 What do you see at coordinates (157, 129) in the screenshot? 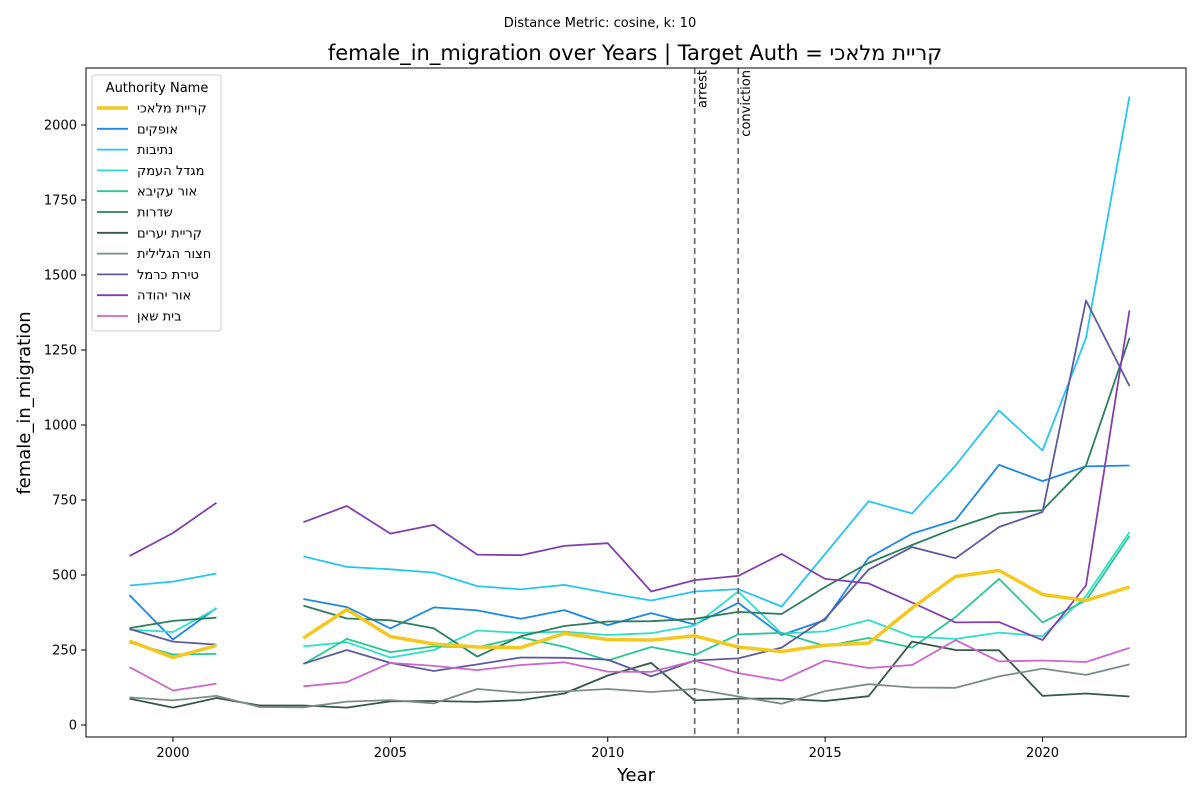
I see `legend-entry-label: אופקים` at bounding box center [157, 129].